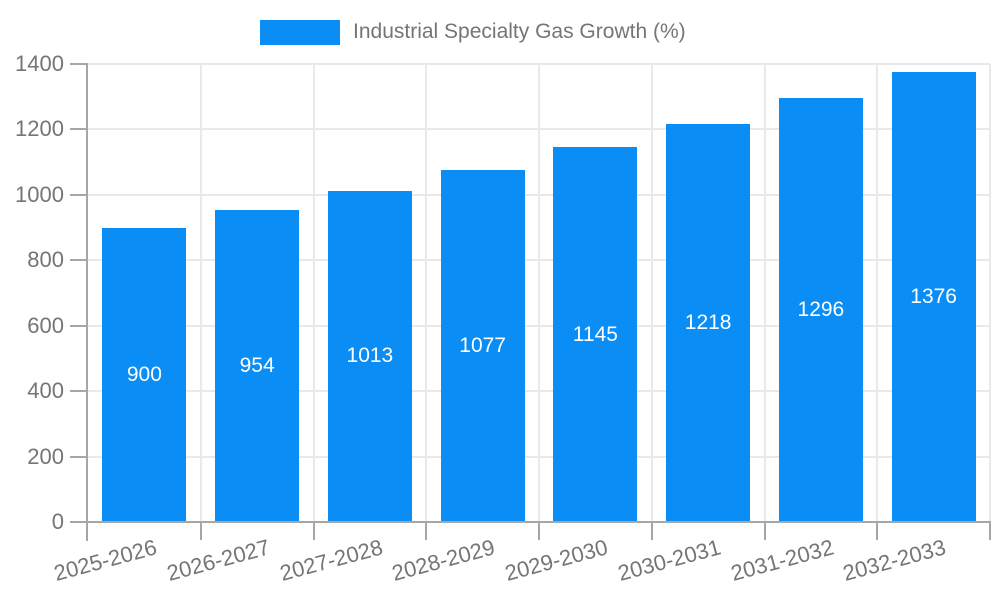  What do you see at coordinates (781, 560) in the screenshot?
I see `x-tick-label: 2031-2032` at bounding box center [781, 560].